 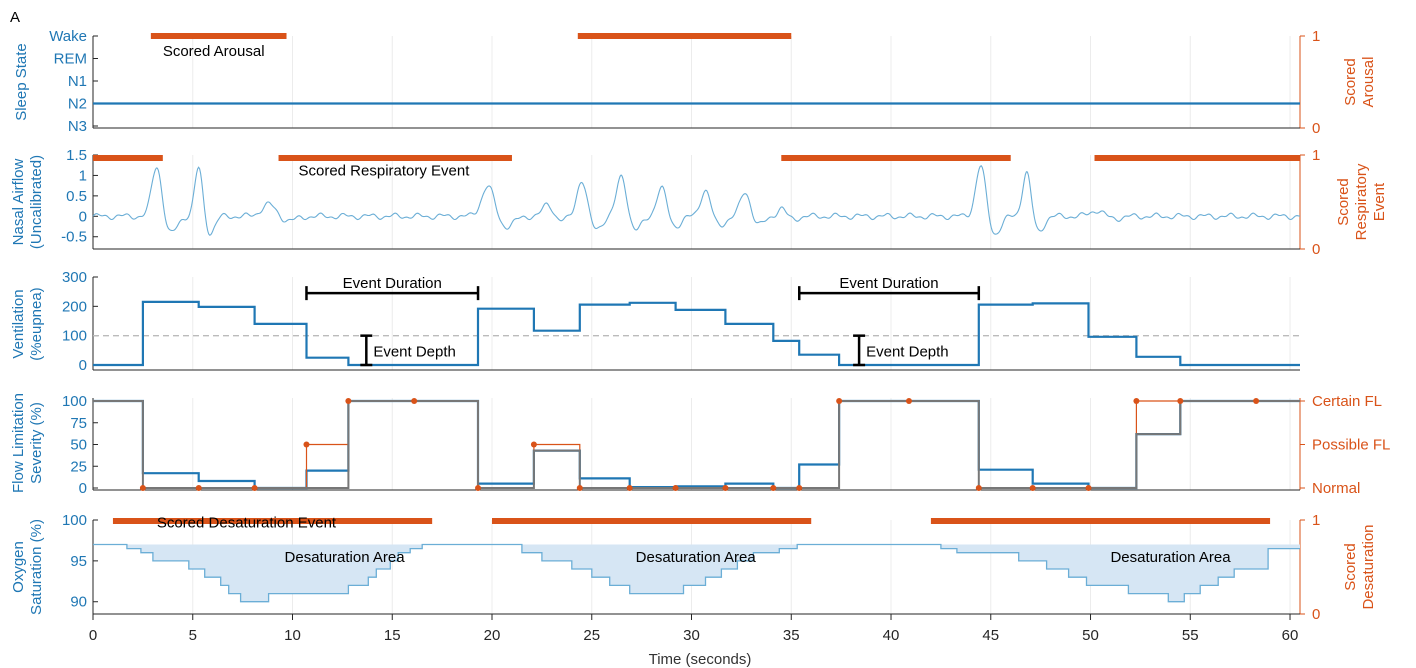 What do you see at coordinates (990, 635) in the screenshot?
I see `x-tick-label: 45` at bounding box center [990, 635].